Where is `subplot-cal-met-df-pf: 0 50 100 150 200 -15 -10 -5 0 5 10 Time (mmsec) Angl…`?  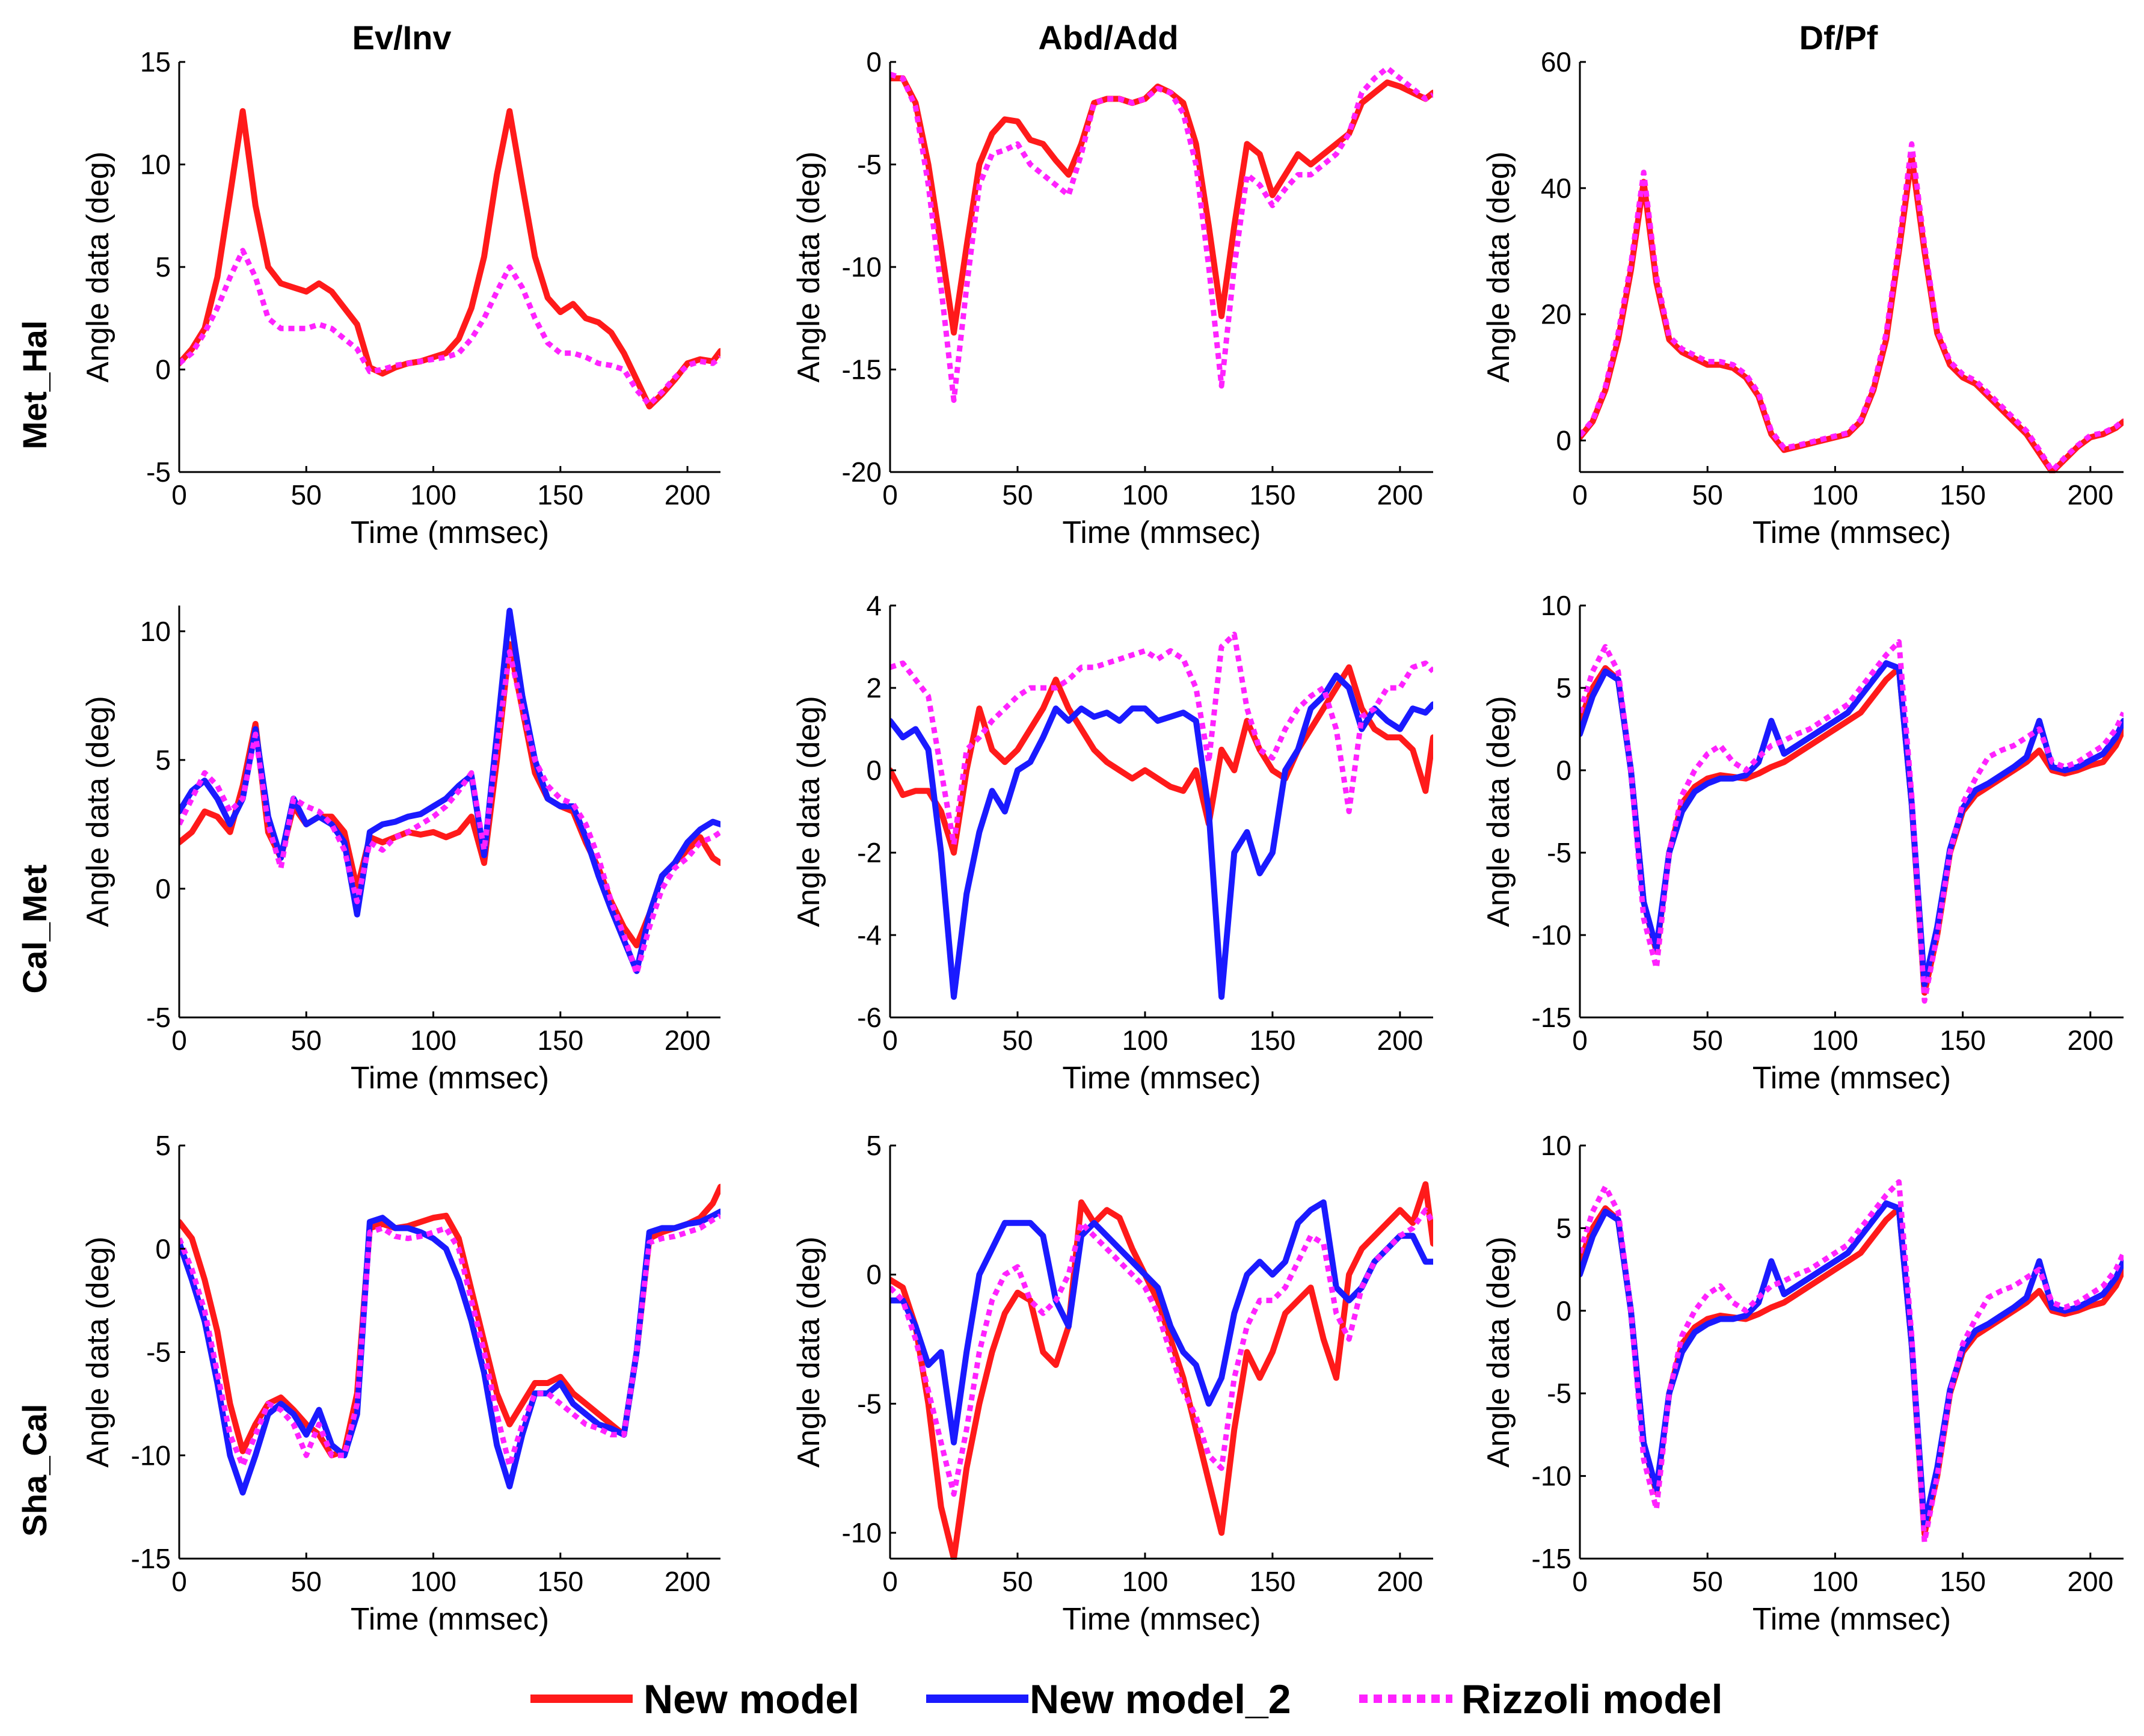 subplot-cal-met-df-pf: 0 50 100 150 200 -15 -10 -5 0 5 10 Time (mmsec) Angl… is located at coordinates (1802, 843).